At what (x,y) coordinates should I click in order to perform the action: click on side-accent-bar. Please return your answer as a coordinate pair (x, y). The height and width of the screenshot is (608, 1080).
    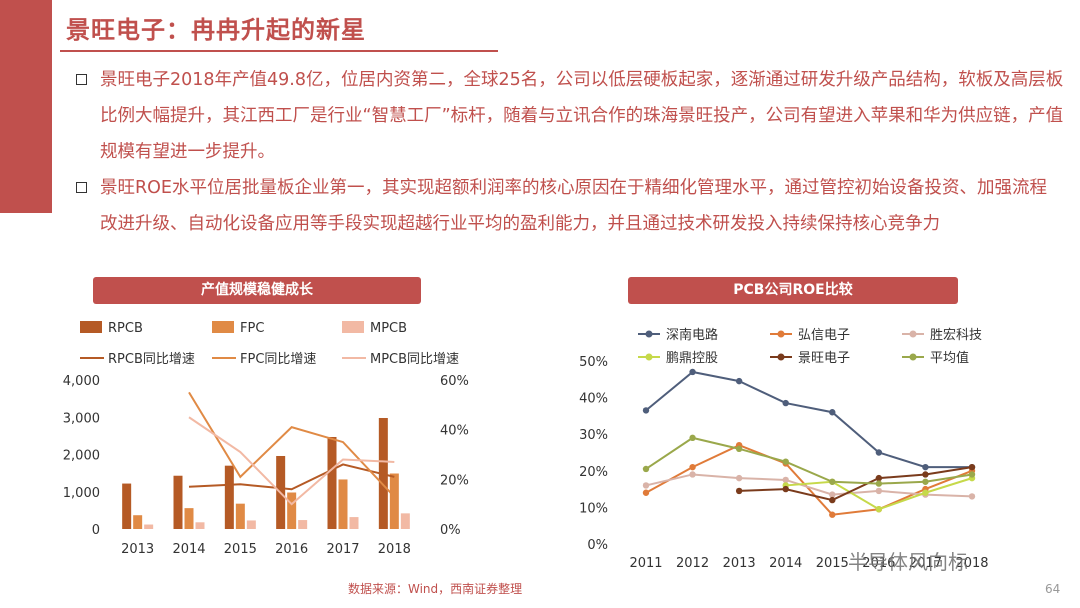
    Looking at the image, I should click on (26, 106).